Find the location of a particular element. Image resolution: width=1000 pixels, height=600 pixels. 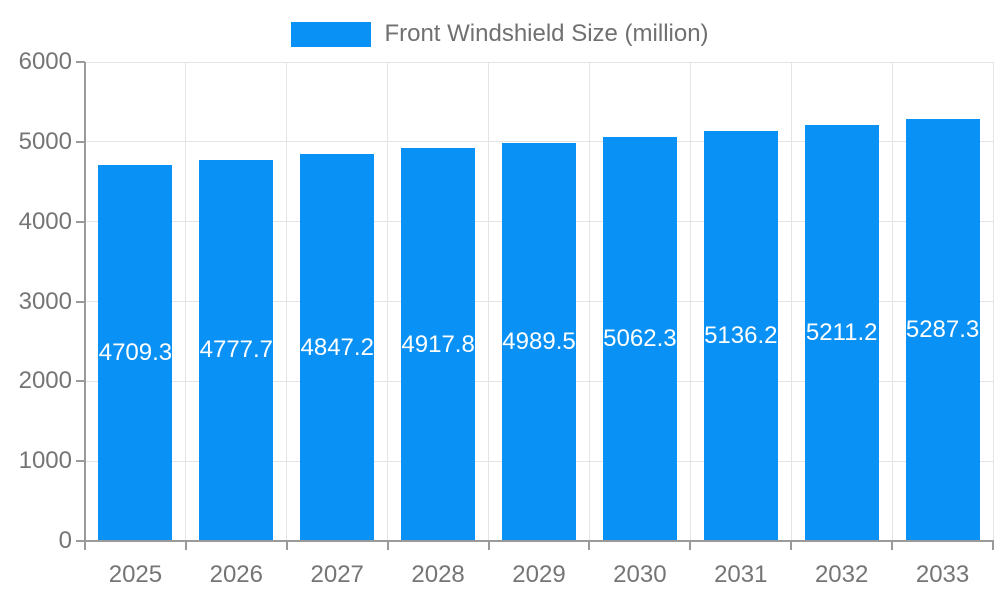

y-tick-label: 3000 is located at coordinates (45, 301).